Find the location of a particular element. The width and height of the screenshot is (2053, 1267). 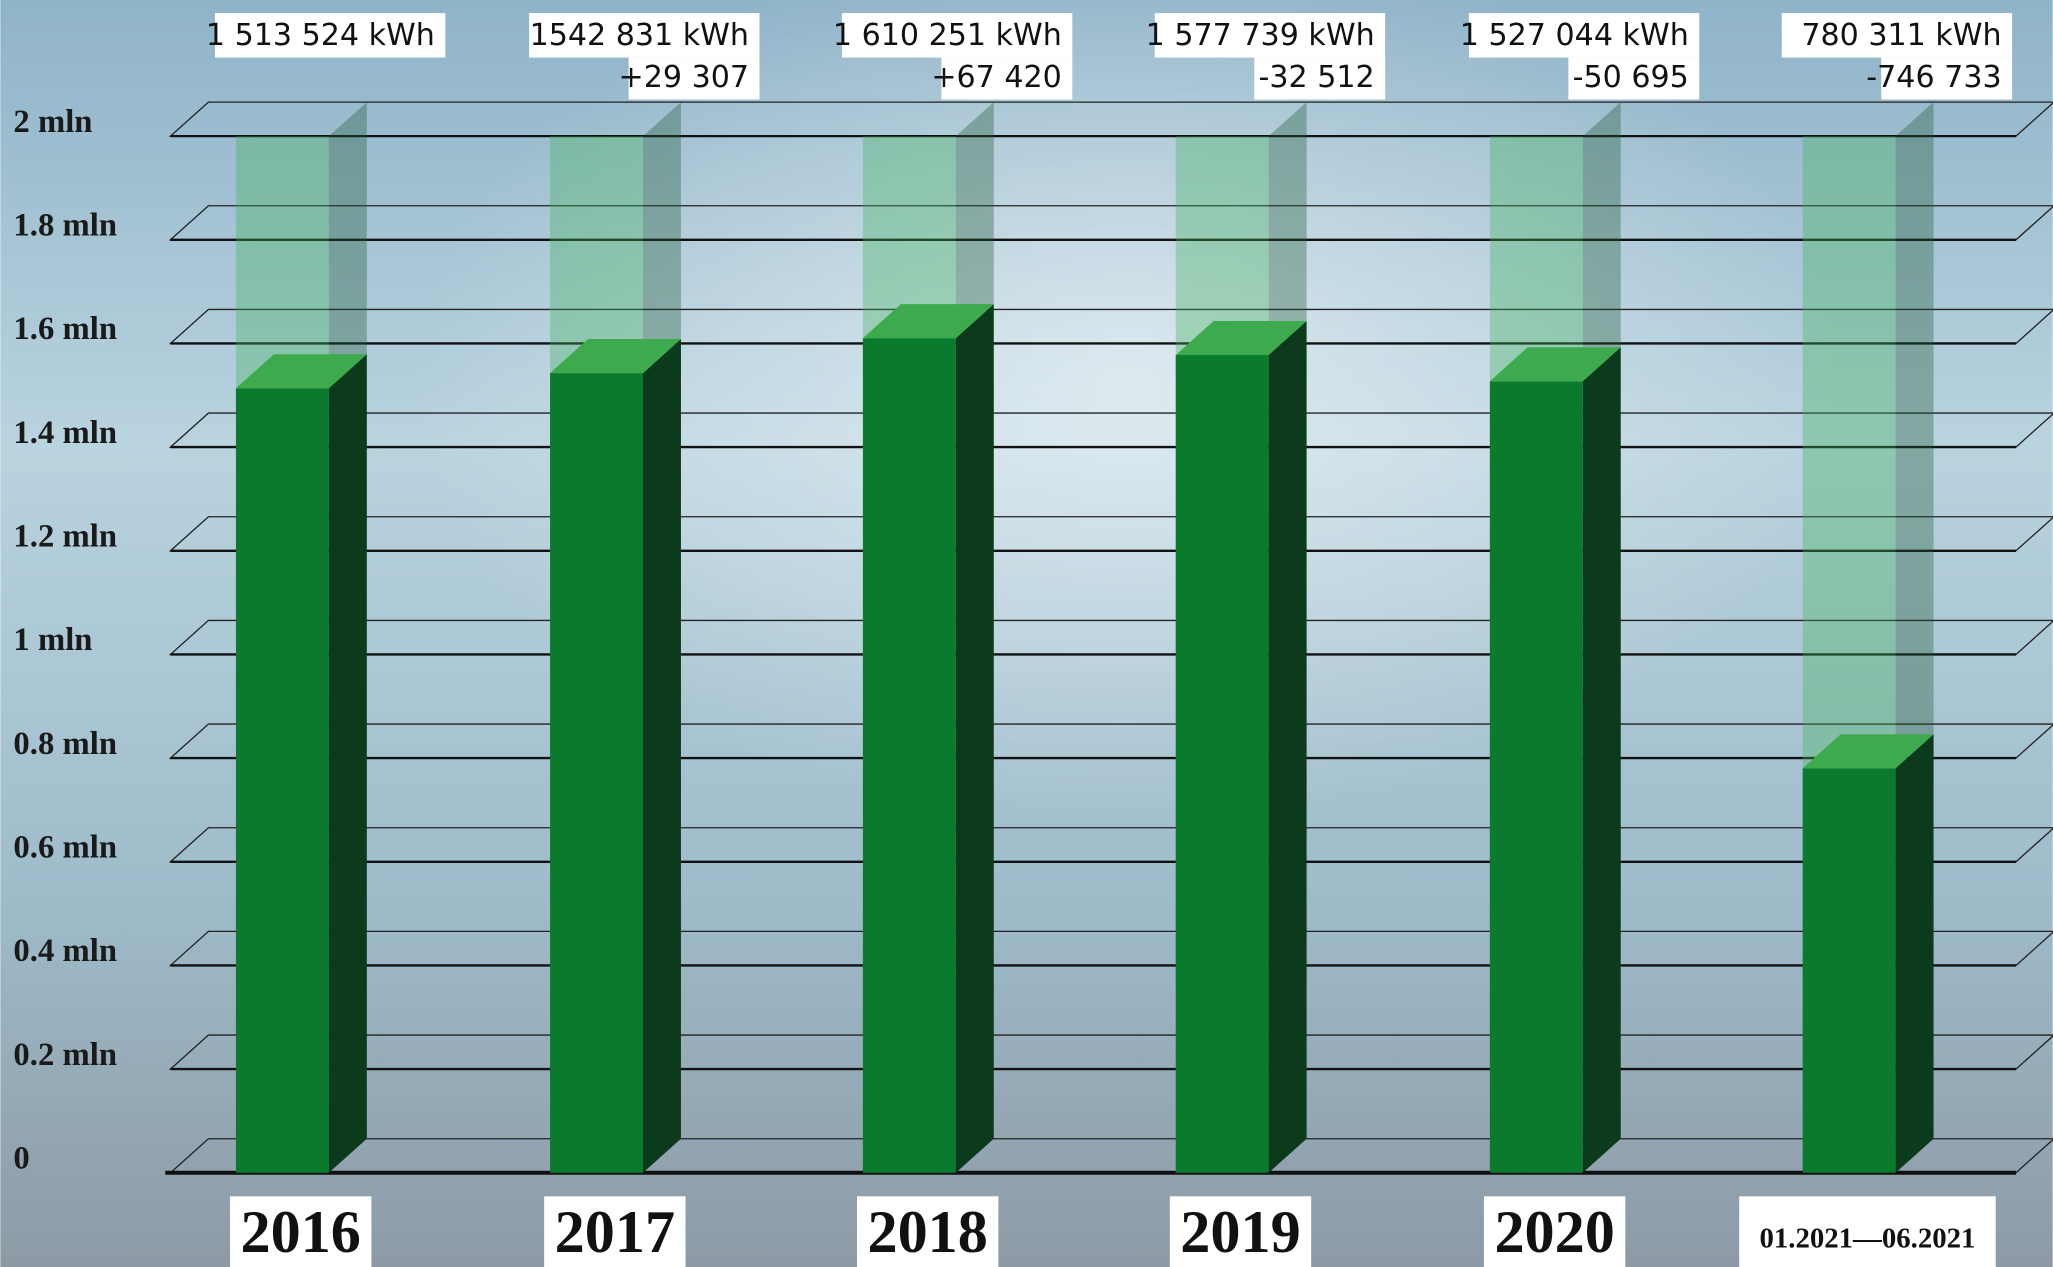

y-tick-label: 0.8 mln is located at coordinates (65, 744).